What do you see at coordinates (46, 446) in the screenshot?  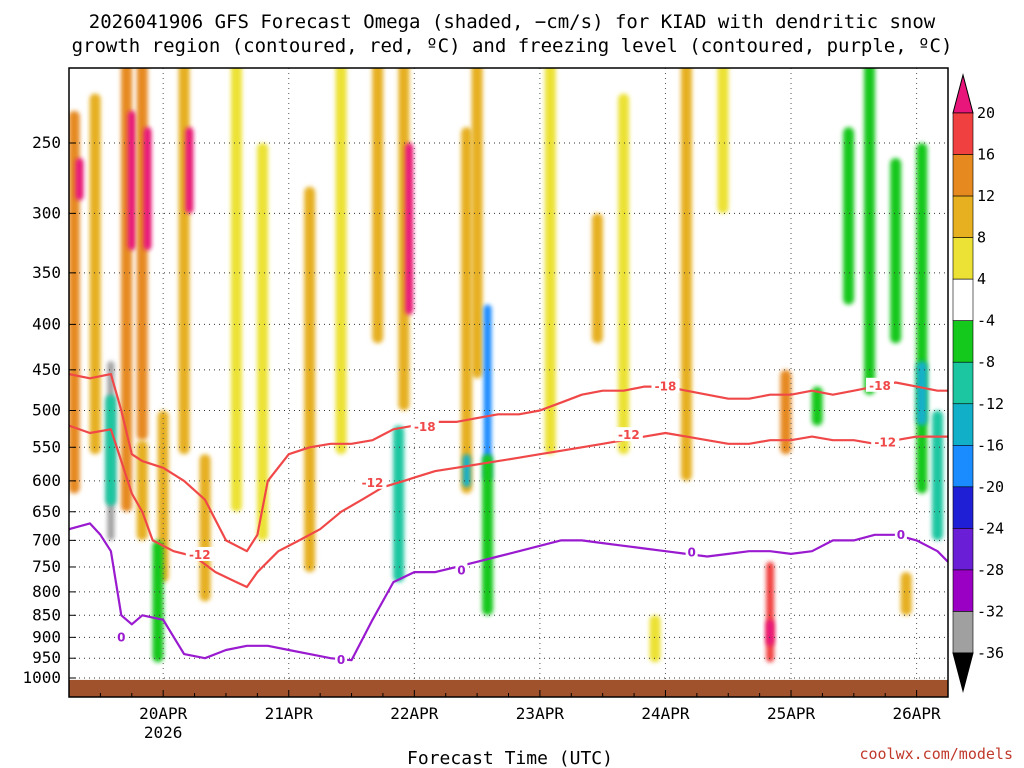 I see `y-tick-label: 550` at bounding box center [46, 446].